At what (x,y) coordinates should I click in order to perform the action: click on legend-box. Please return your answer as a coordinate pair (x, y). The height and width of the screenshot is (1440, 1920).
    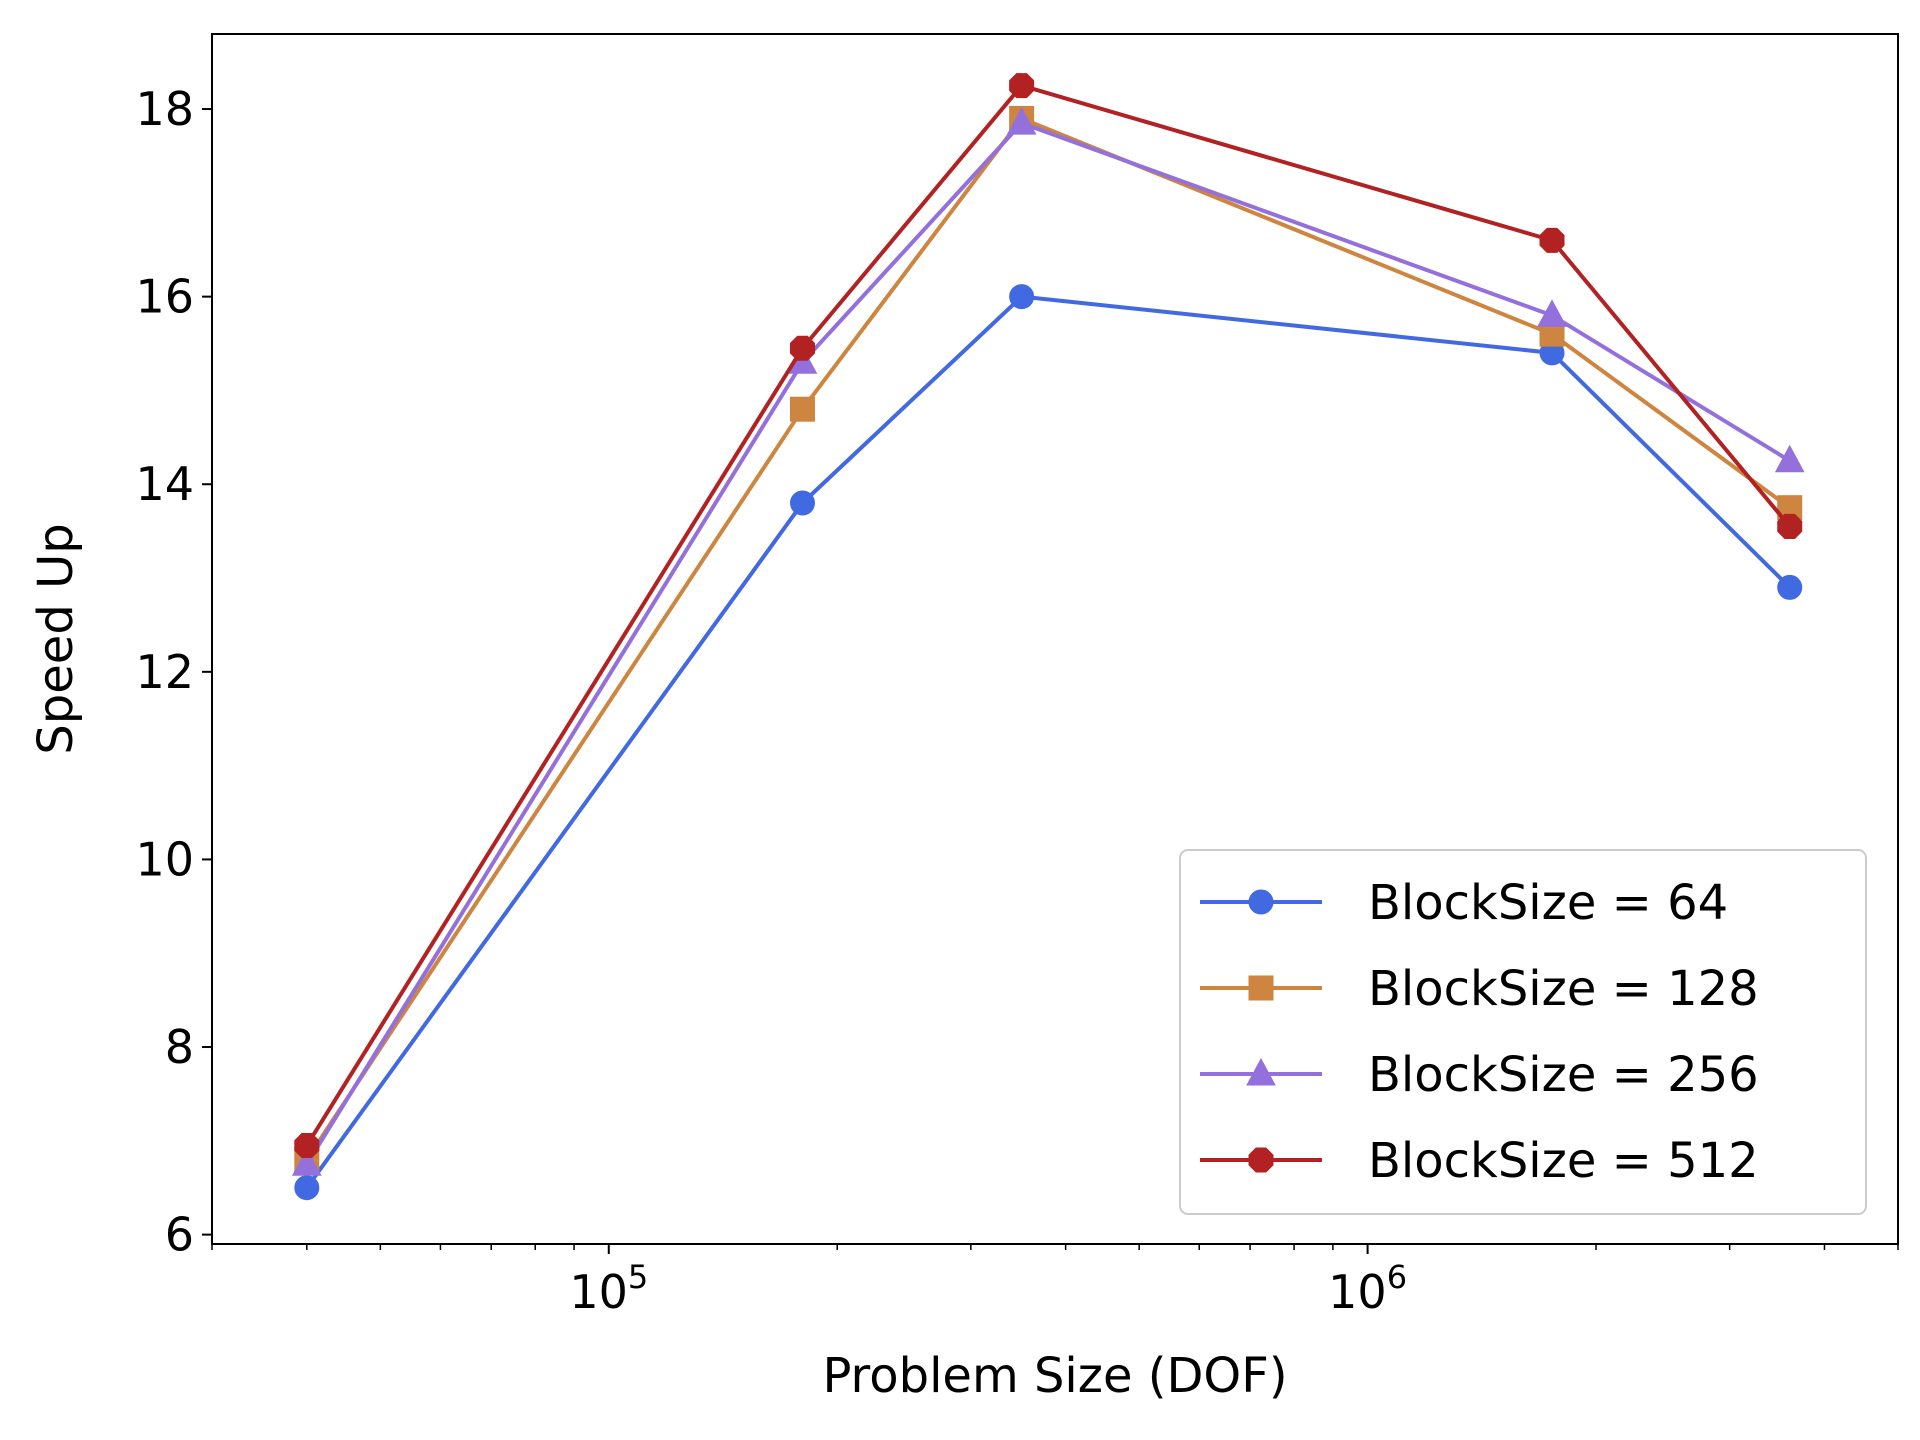
    Looking at the image, I should click on (1523, 1032).